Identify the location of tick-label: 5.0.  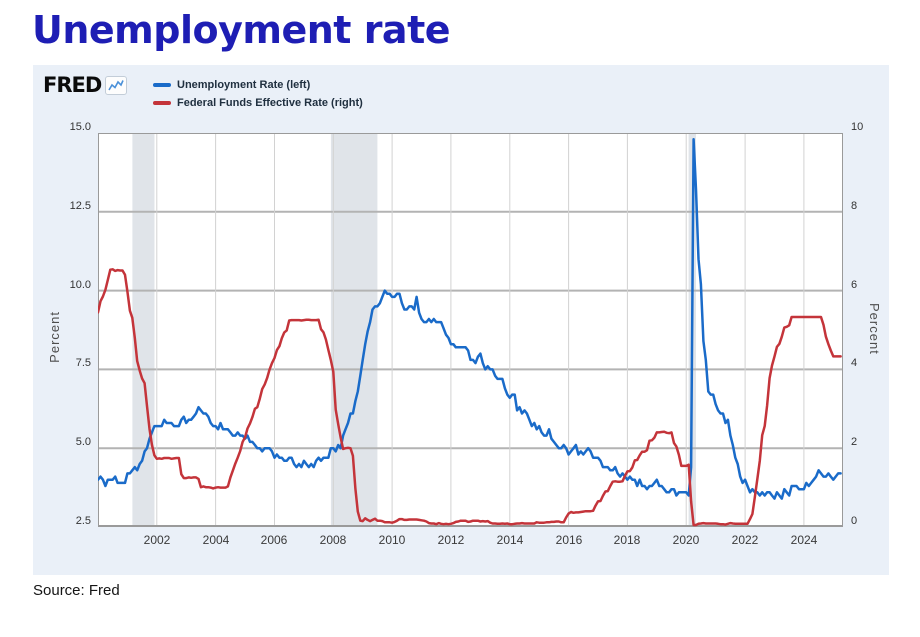
(83, 442).